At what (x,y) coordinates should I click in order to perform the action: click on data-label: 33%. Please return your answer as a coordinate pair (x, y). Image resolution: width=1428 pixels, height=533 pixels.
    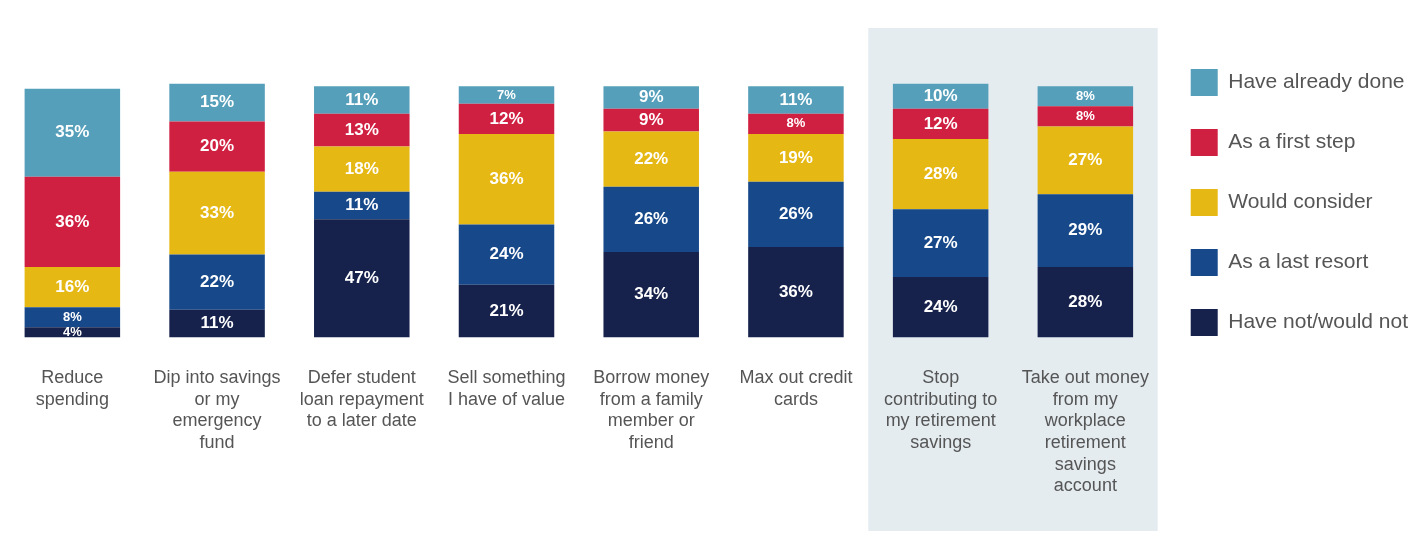
    Looking at the image, I should click on (217, 212).